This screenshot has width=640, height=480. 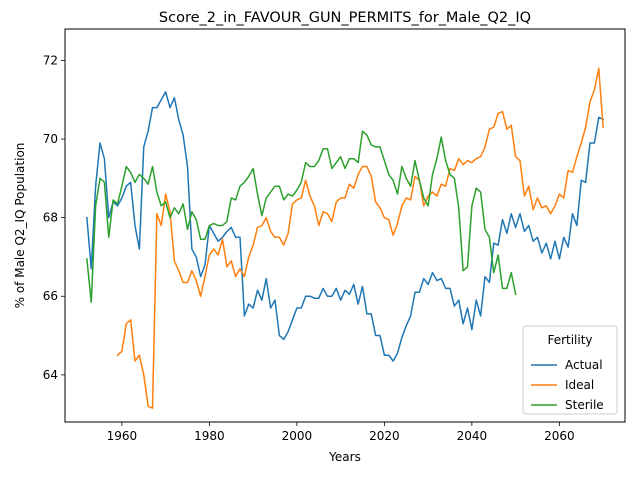 I want to click on legend-items: Actual Ideal Sterile, so click(x=567, y=385).